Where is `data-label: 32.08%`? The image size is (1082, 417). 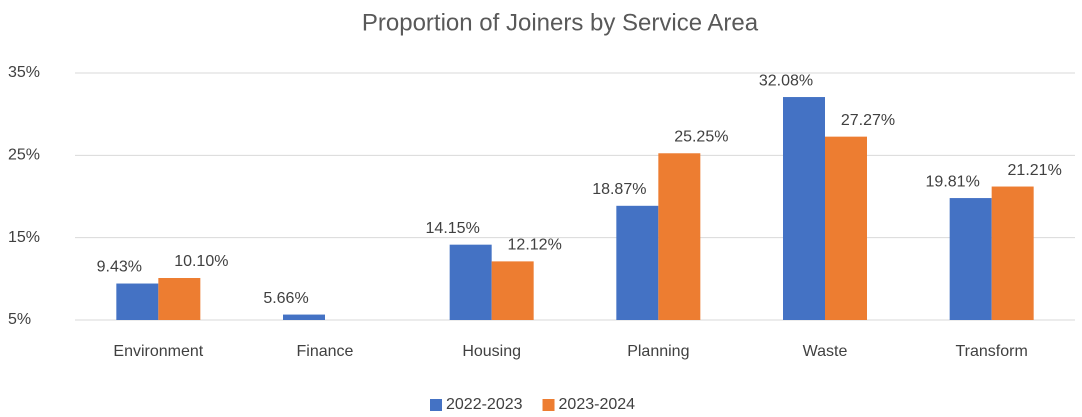 data-label: 32.08% is located at coordinates (786, 80).